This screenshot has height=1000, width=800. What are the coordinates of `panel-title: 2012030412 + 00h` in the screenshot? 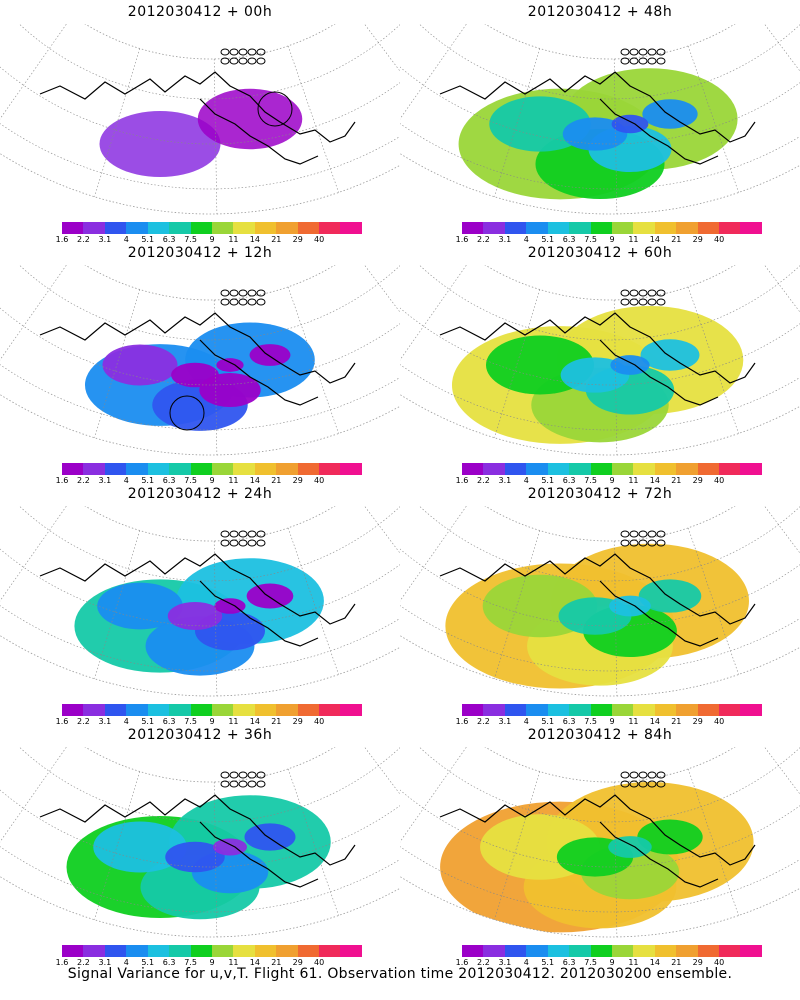 It's located at (200, 12).